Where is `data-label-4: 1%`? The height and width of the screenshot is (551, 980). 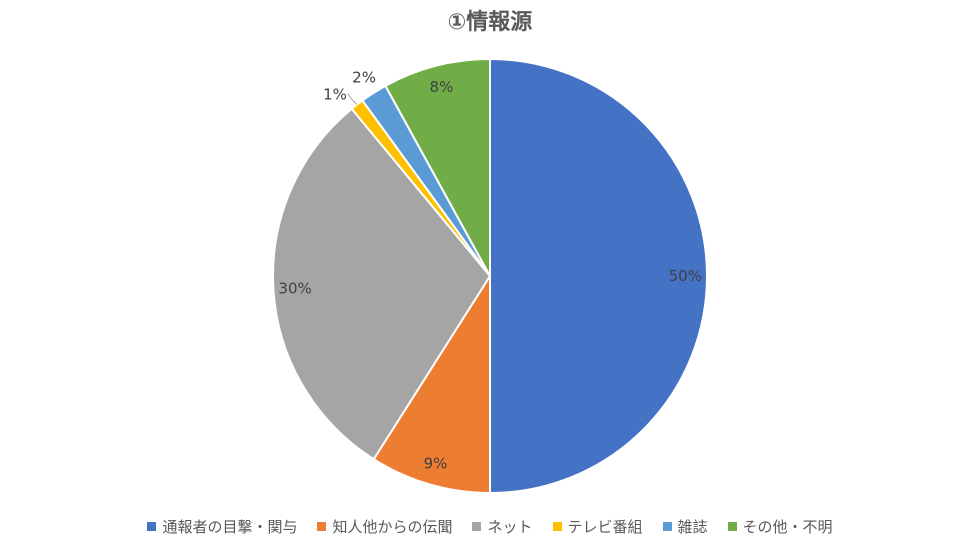 data-label-4: 1% is located at coordinates (335, 95).